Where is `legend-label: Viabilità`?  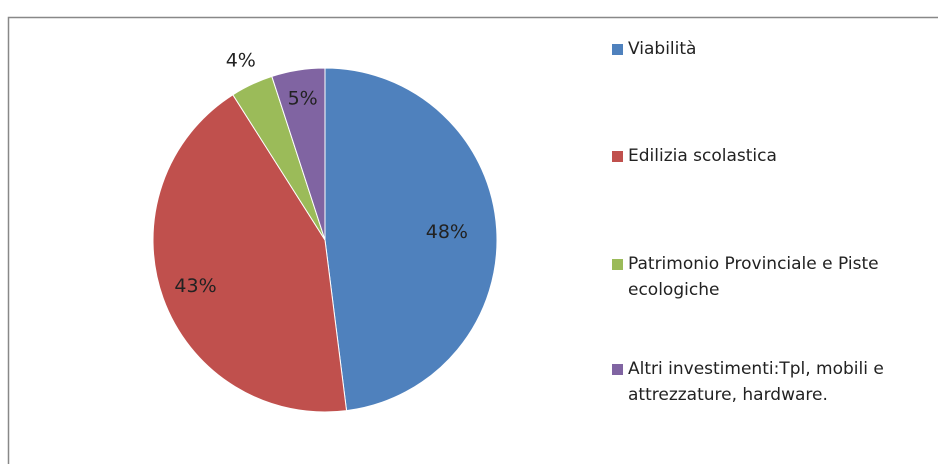
legend-label: Viabilità is located at coordinates (662, 49).